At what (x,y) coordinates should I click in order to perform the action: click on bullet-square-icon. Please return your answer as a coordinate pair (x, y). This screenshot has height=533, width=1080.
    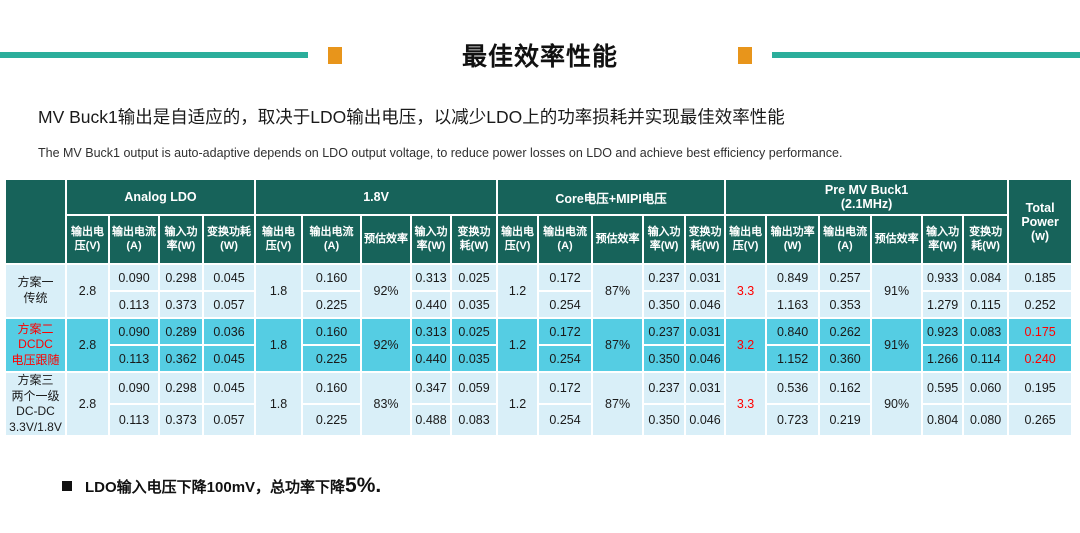
    Looking at the image, I should click on (67, 486).